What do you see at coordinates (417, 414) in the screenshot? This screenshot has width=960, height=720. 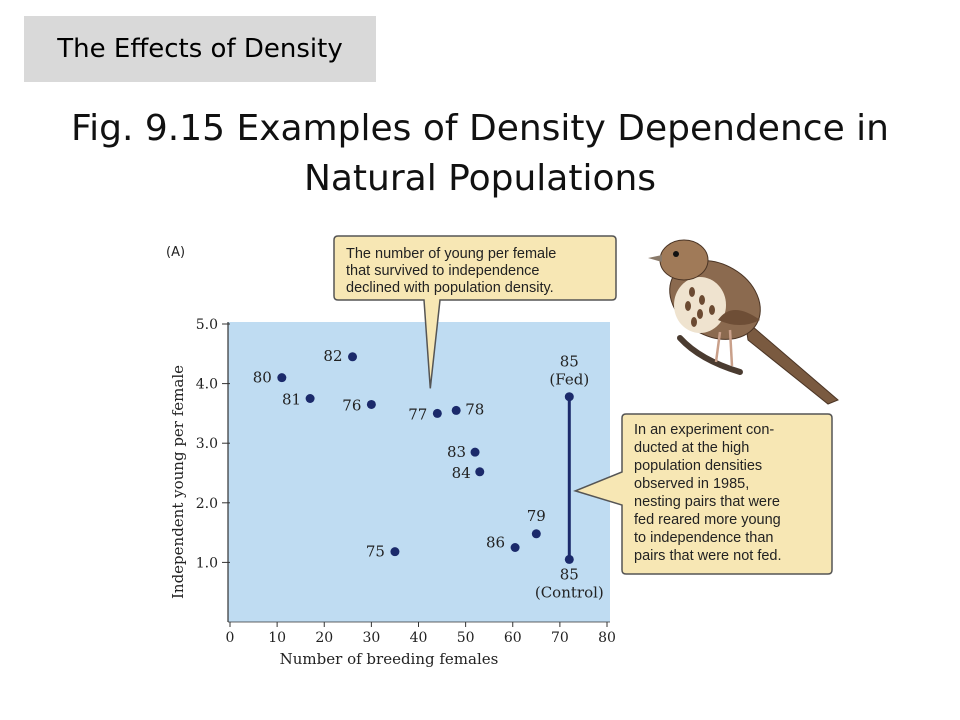 I see `point-label: 77` at bounding box center [417, 414].